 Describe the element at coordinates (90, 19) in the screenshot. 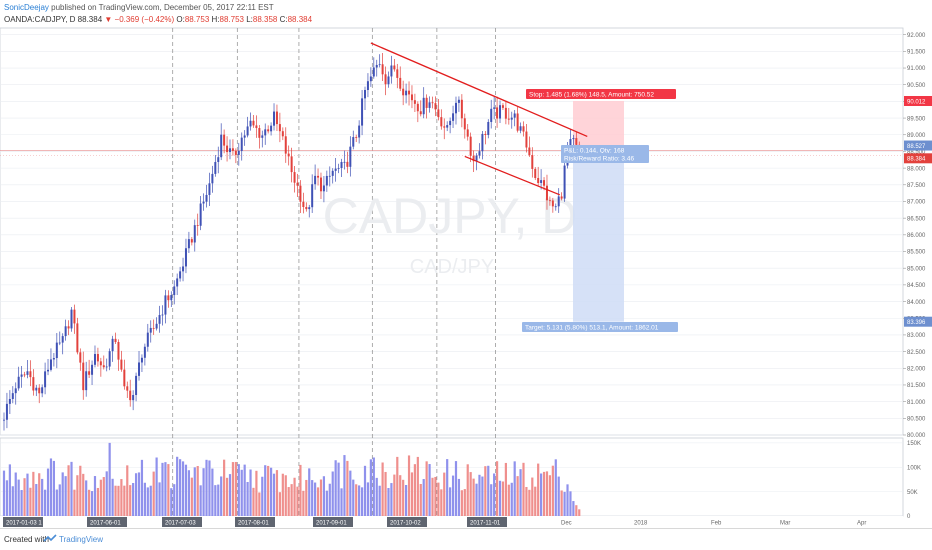

I see `last-price: 88.384` at that location.